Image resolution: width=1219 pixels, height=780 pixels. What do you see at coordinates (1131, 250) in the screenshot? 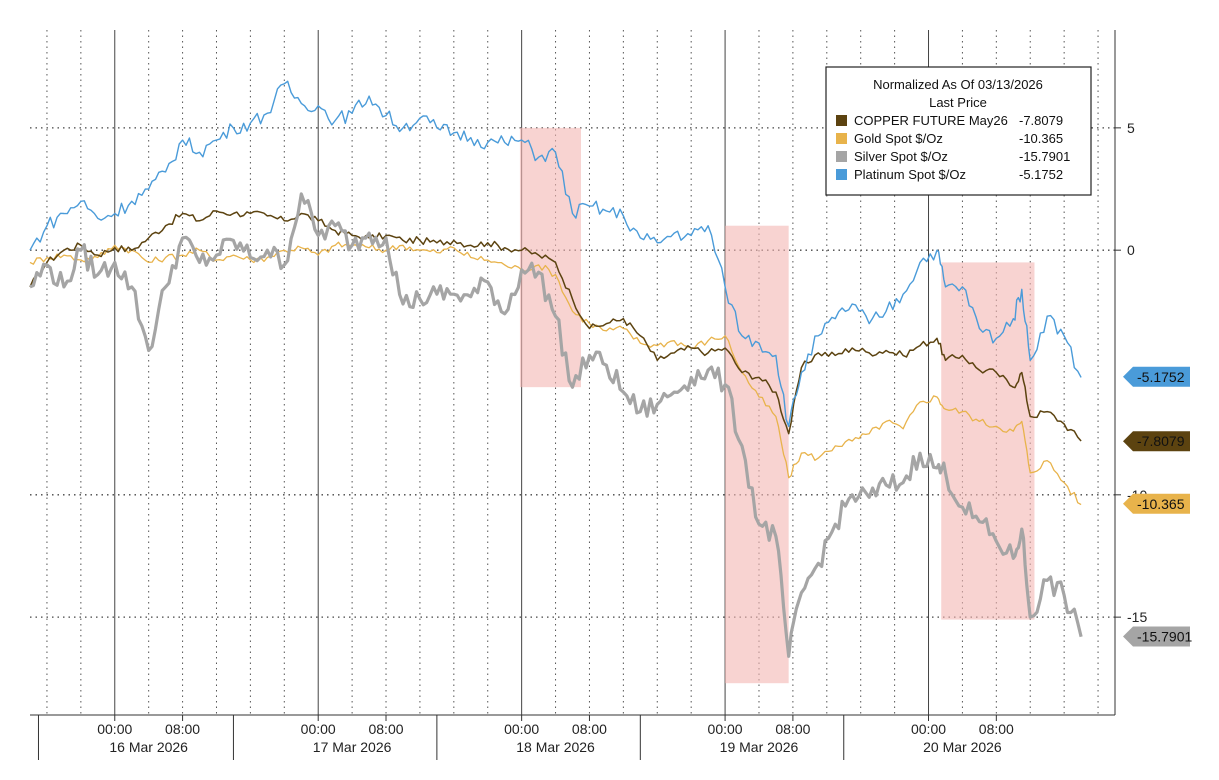
I see `y-tick-label: 0` at bounding box center [1131, 250].